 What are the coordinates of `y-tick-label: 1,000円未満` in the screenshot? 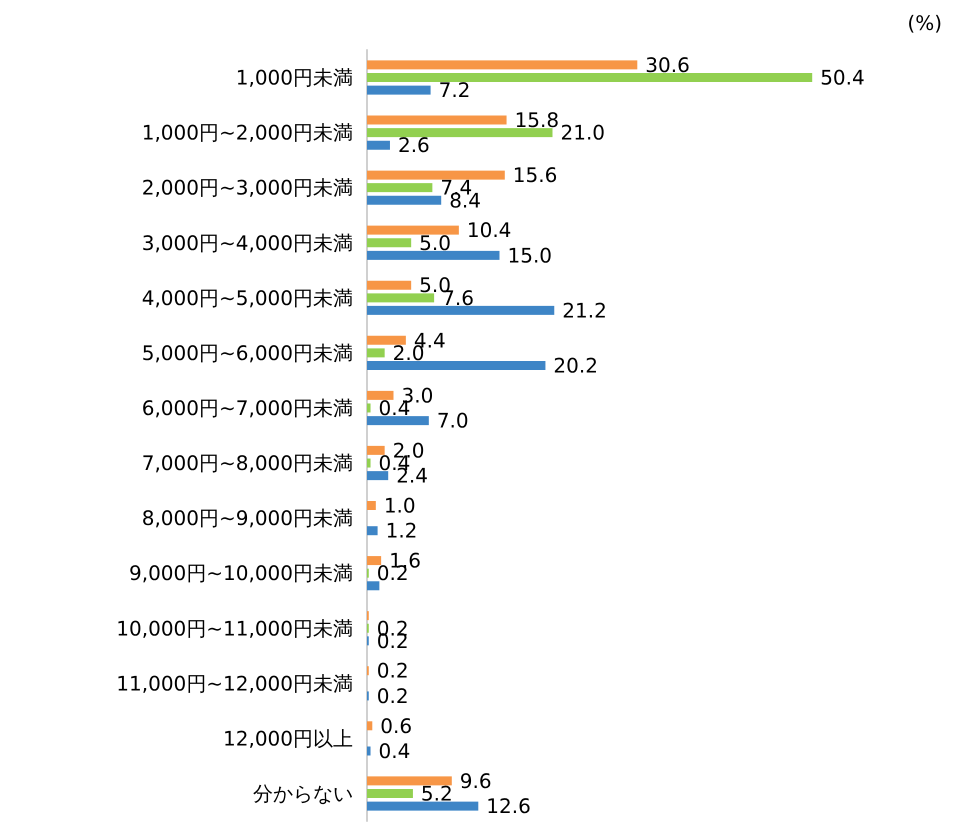 It's located at (294, 78).